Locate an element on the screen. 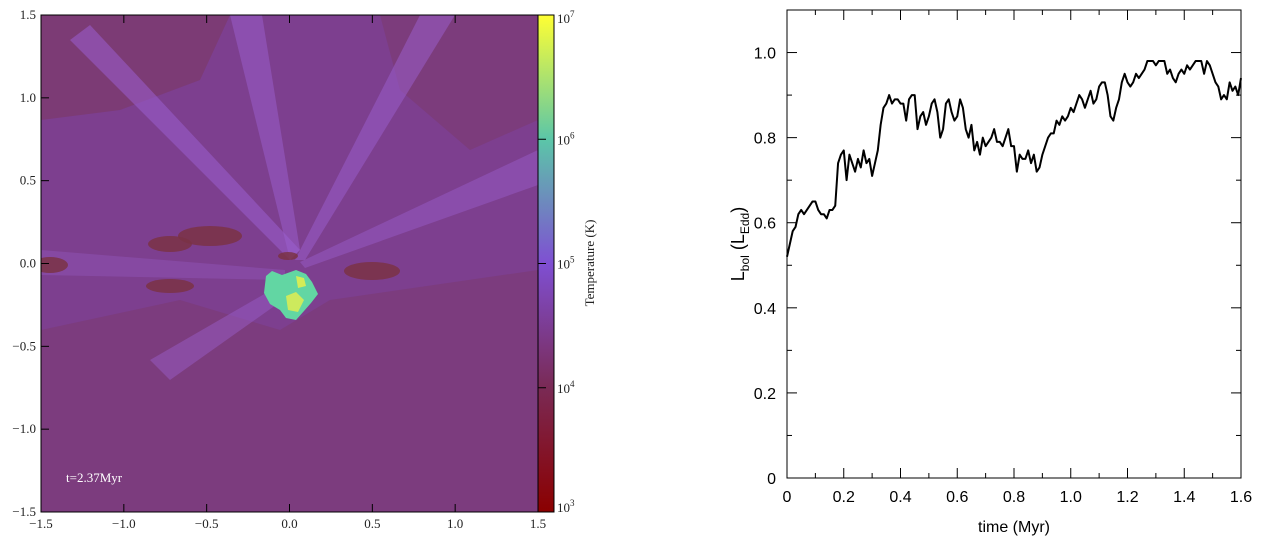  luminosity-series-line is located at coordinates (1014, 158).